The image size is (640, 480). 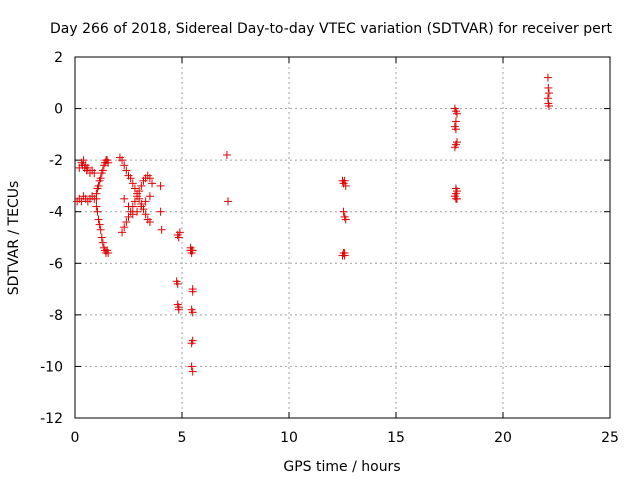 What do you see at coordinates (341, 467) in the screenshot?
I see `x-axis-label: GPS time / hours` at bounding box center [341, 467].